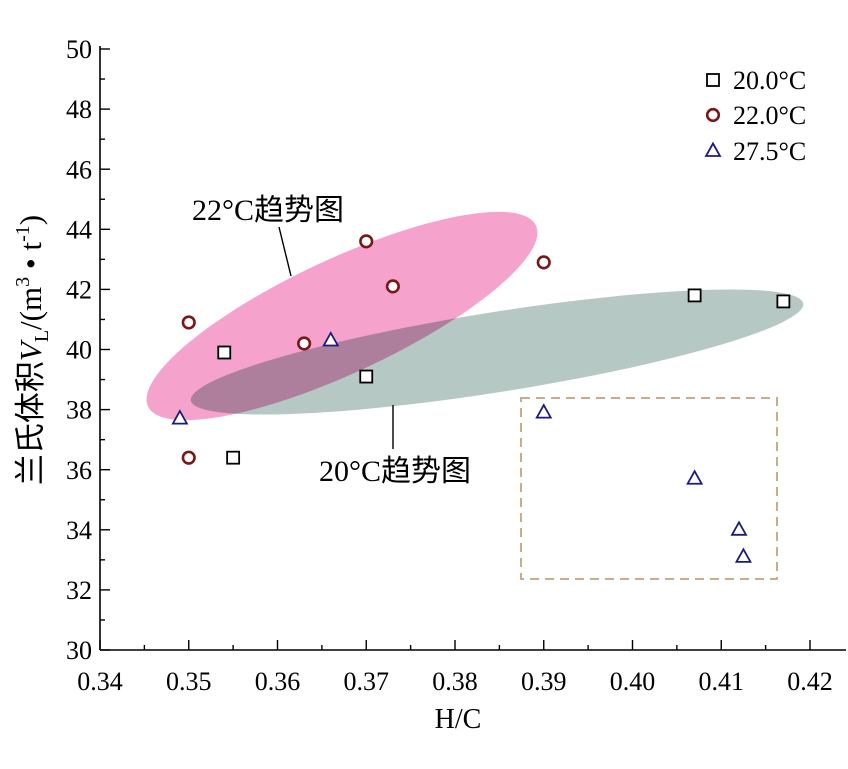  Describe the element at coordinates (769, 80) in the screenshot. I see `legend-label: 20.0°C` at that location.